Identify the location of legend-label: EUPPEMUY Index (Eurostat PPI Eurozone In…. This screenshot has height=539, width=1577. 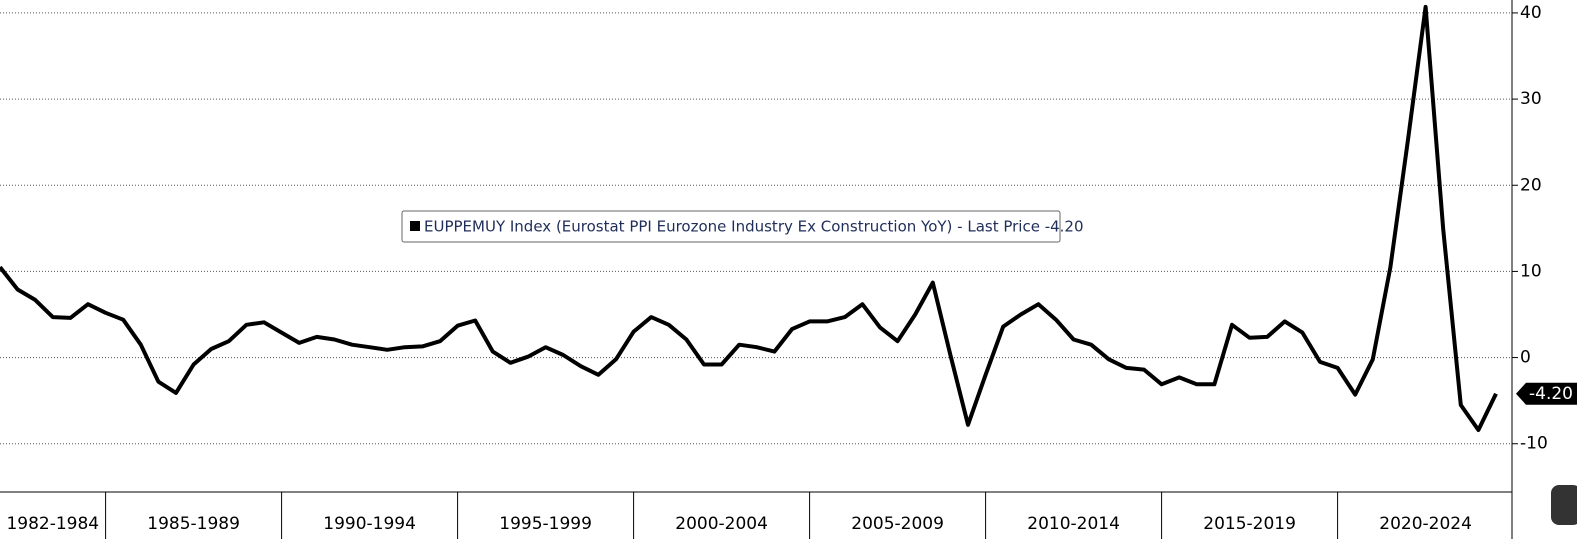
(754, 227).